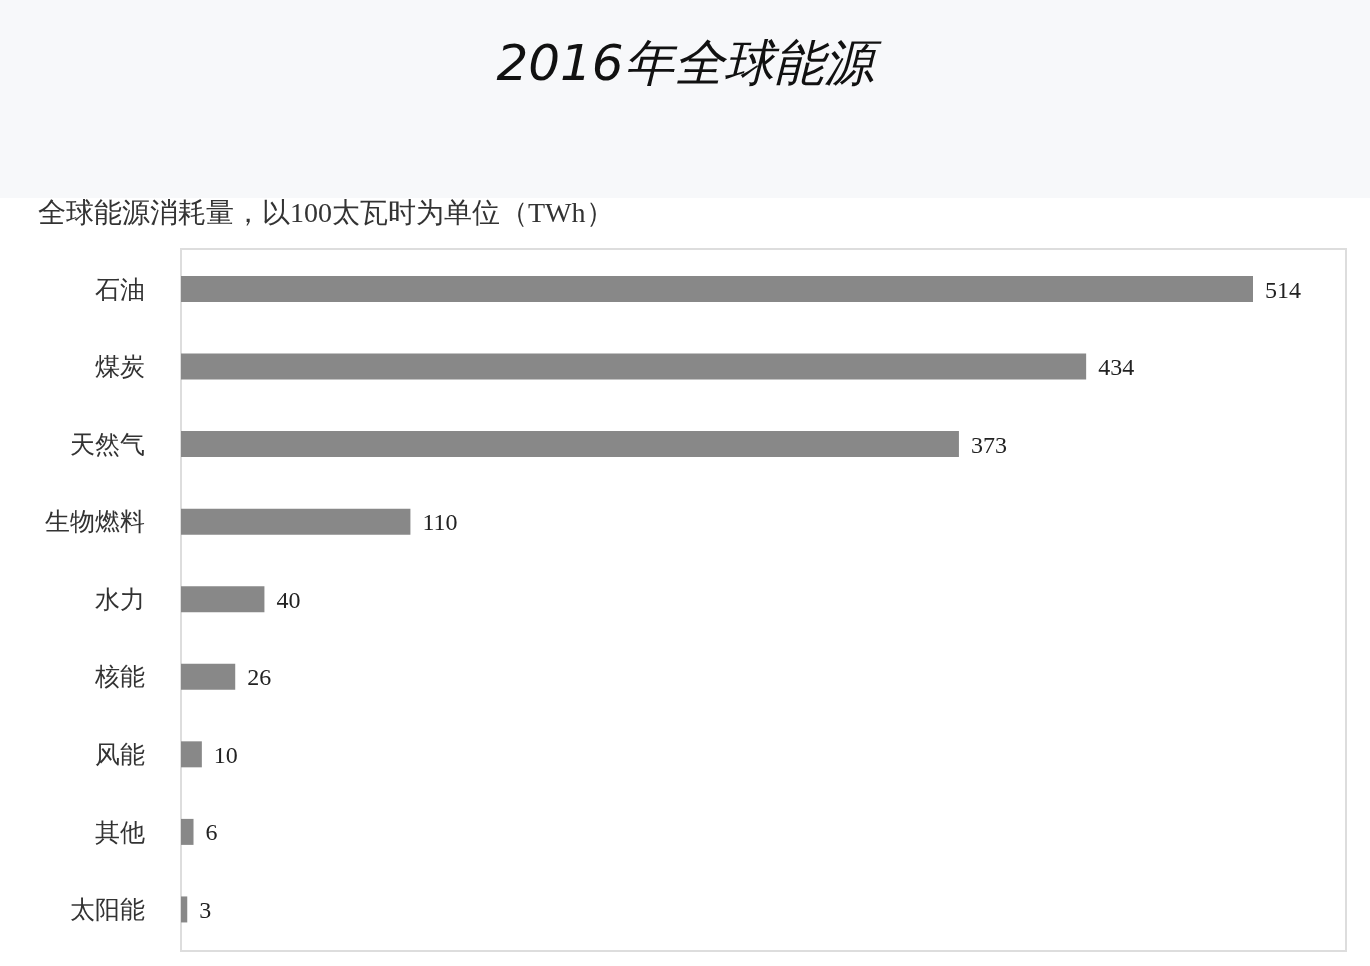 This screenshot has width=1370, height=966. What do you see at coordinates (689, 63) in the screenshot?
I see `chart-title: 2016年全球能源` at bounding box center [689, 63].